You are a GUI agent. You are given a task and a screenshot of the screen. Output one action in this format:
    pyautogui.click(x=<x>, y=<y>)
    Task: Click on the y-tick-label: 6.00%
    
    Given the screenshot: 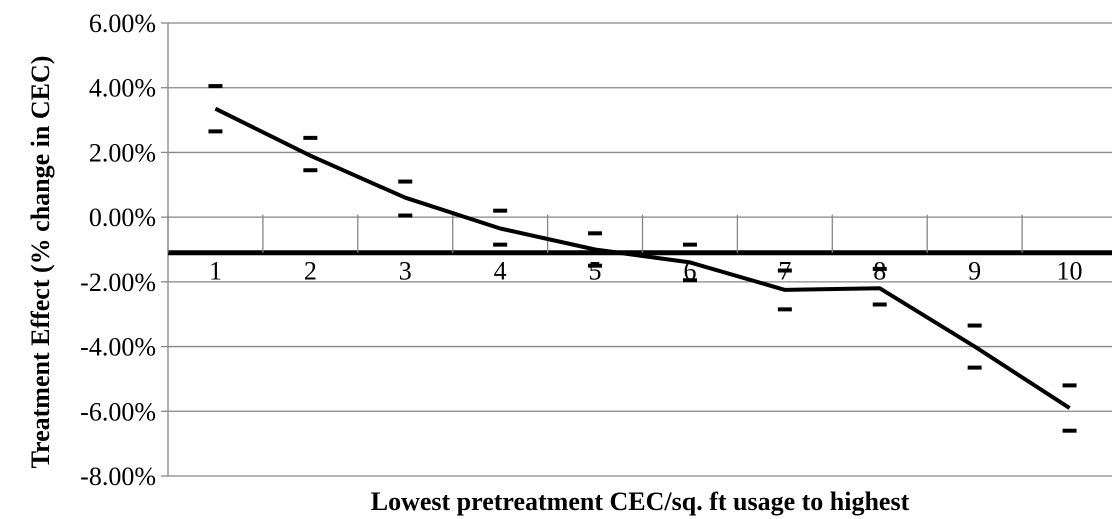 What is the action you would take?
    pyautogui.click(x=122, y=23)
    